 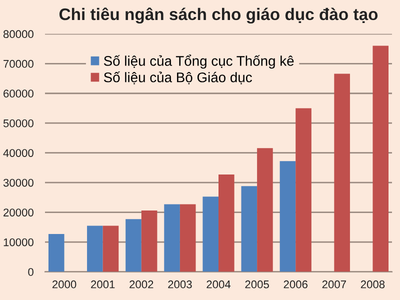 What do you see at coordinates (18, 153) in the screenshot?
I see `y-tick-label: 40000` at bounding box center [18, 153].